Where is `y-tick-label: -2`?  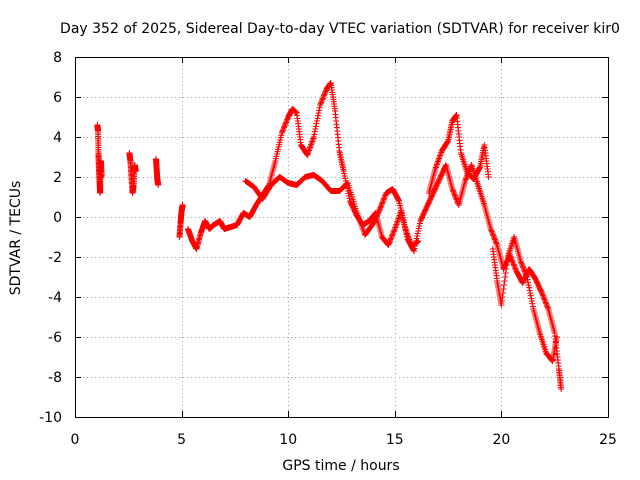 y-tick-label: -2 is located at coordinates (55, 258).